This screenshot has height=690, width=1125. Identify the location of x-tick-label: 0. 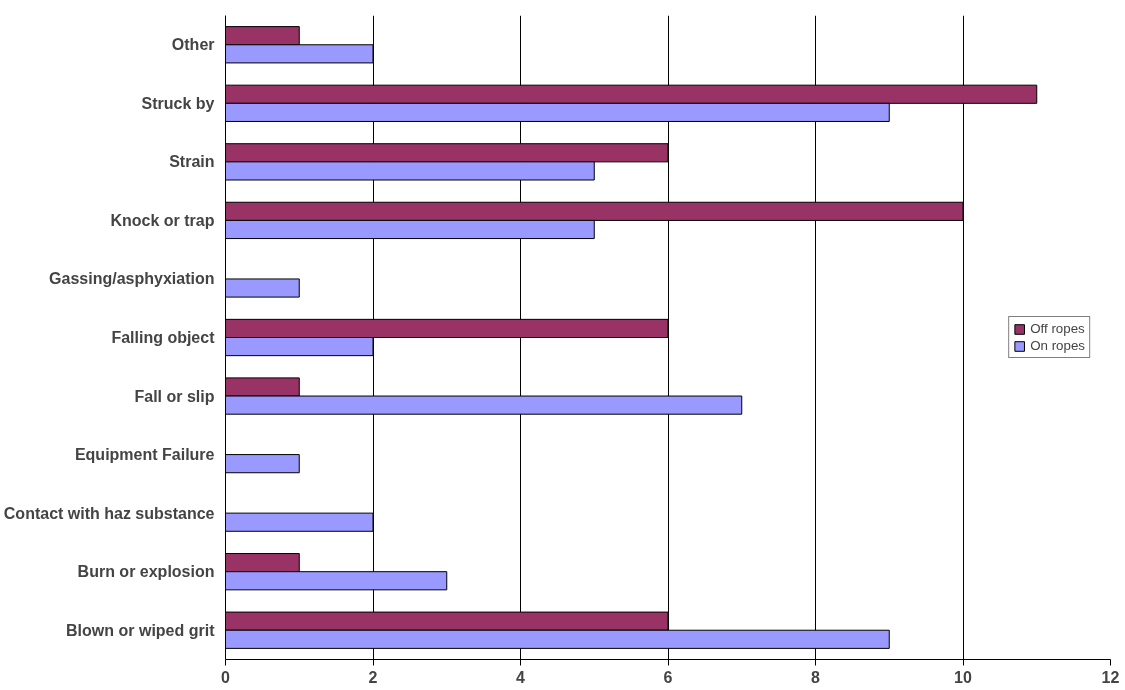
(226, 677).